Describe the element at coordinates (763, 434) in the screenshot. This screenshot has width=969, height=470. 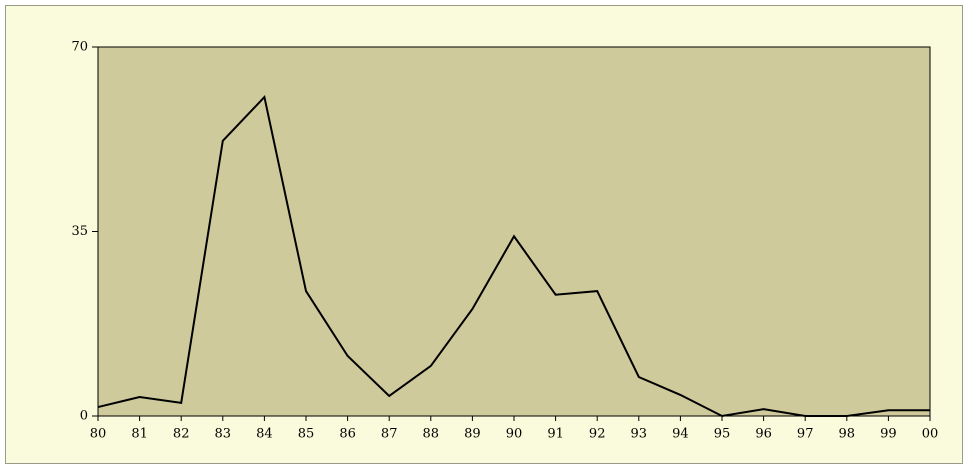
I see `x-tick-label: 96` at that location.